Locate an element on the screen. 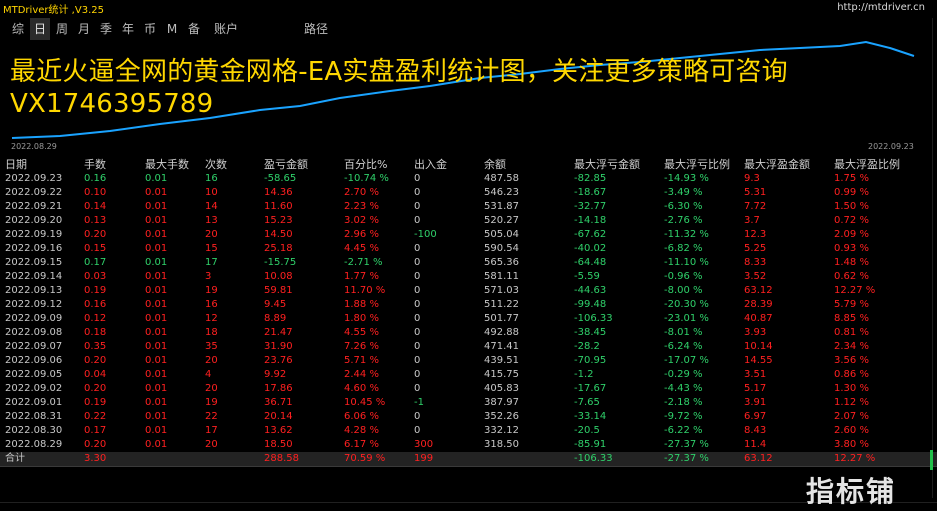 The width and height of the screenshot is (937, 511). table-cell: 2022.09.22 is located at coordinates (34, 192).